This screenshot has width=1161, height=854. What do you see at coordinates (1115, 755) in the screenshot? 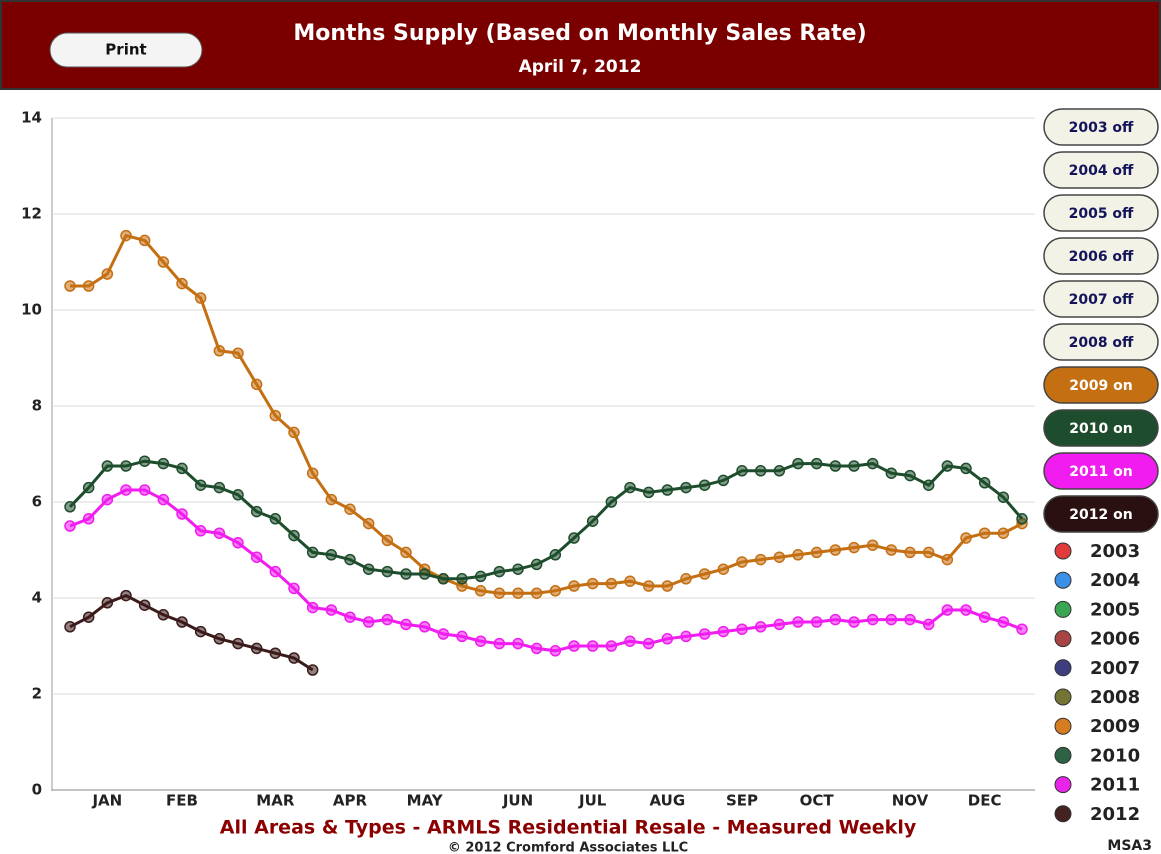
I see `legend-label: 2010` at bounding box center [1115, 755].